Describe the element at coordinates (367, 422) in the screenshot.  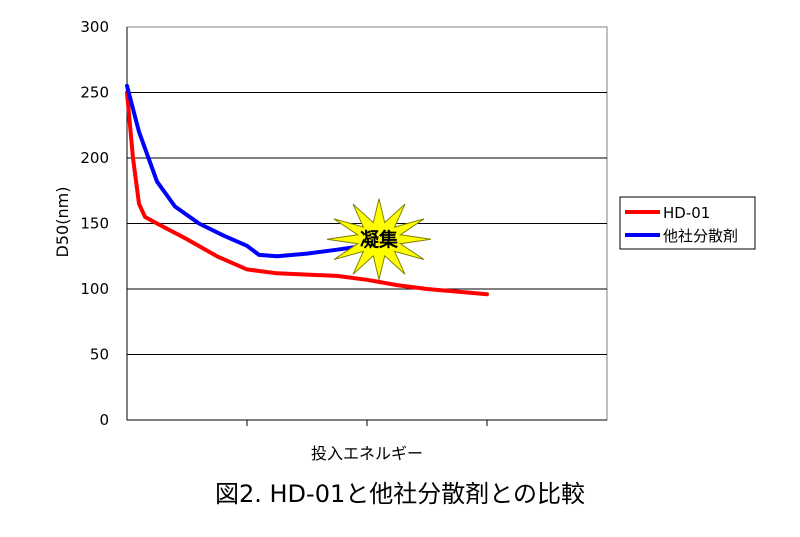
I see `x-axis-ticks` at that location.